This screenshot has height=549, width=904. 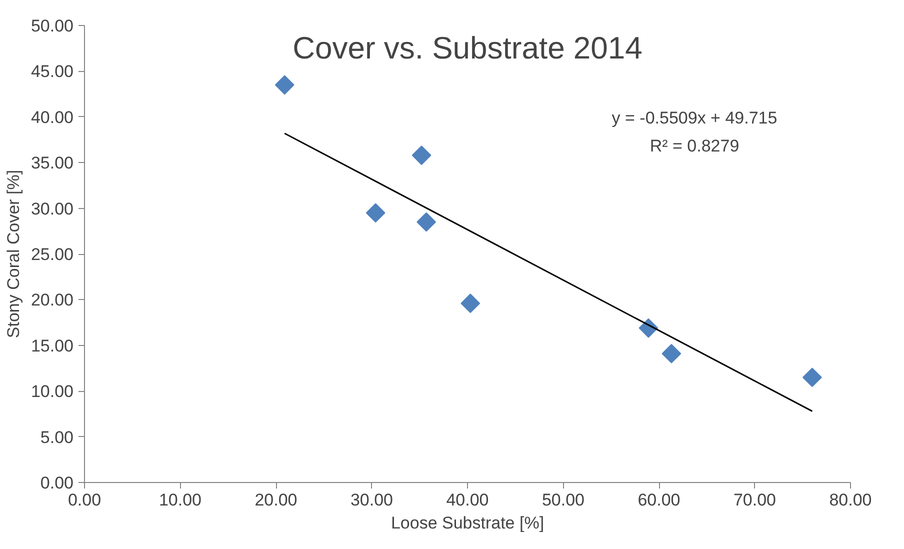 I want to click on x-tick-label: 0.00, so click(x=85, y=500).